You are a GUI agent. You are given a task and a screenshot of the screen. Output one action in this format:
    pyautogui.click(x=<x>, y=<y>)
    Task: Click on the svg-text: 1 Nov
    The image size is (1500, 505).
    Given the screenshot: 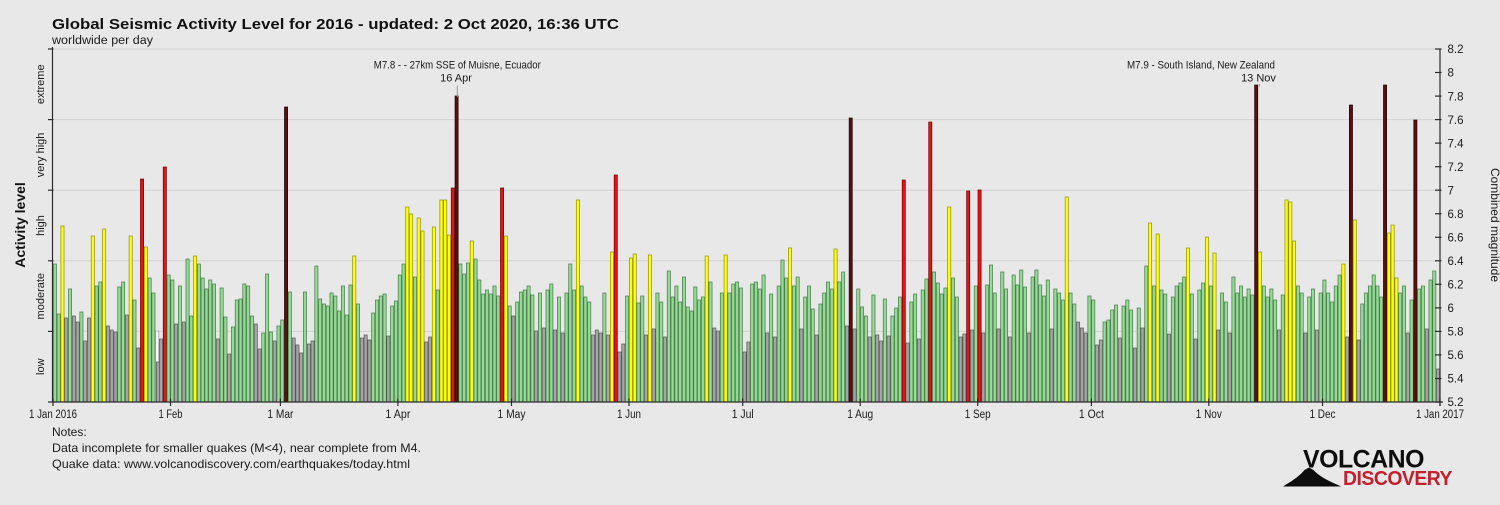 What is the action you would take?
    pyautogui.click(x=1209, y=415)
    